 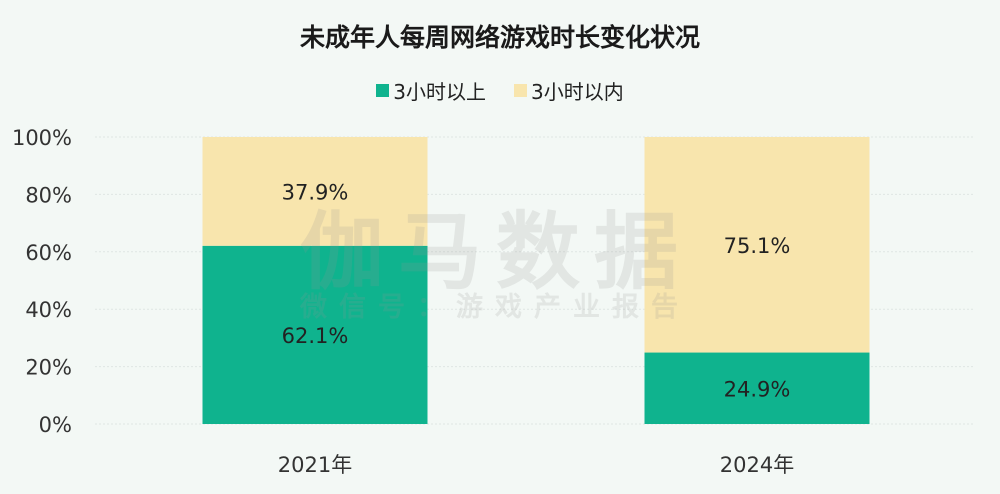 I want to click on y-tick-label: 20%, so click(x=48, y=368).